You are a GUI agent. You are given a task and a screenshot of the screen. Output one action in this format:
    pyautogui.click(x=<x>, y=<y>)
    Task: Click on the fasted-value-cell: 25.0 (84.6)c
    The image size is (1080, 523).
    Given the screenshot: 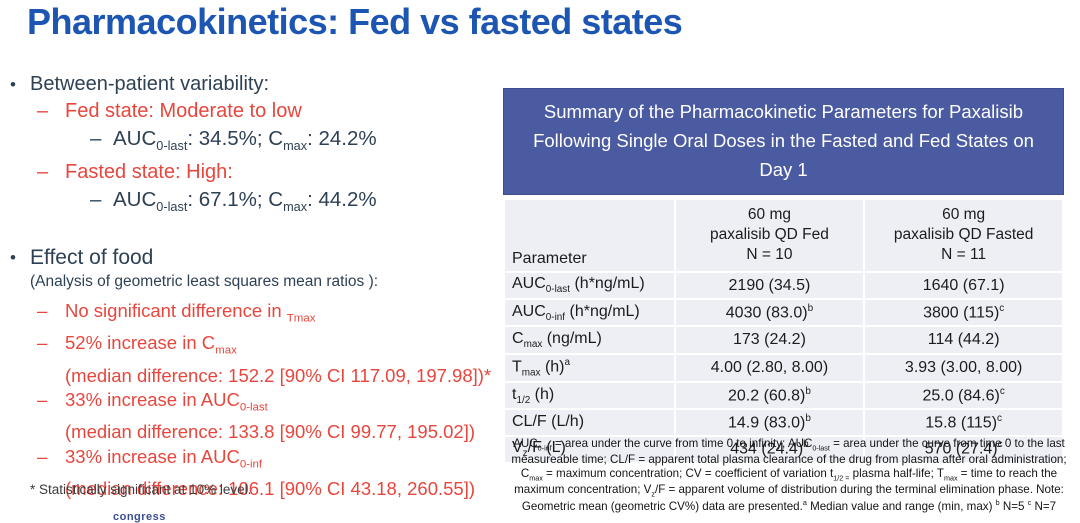 What is the action you would take?
    pyautogui.click(x=963, y=396)
    